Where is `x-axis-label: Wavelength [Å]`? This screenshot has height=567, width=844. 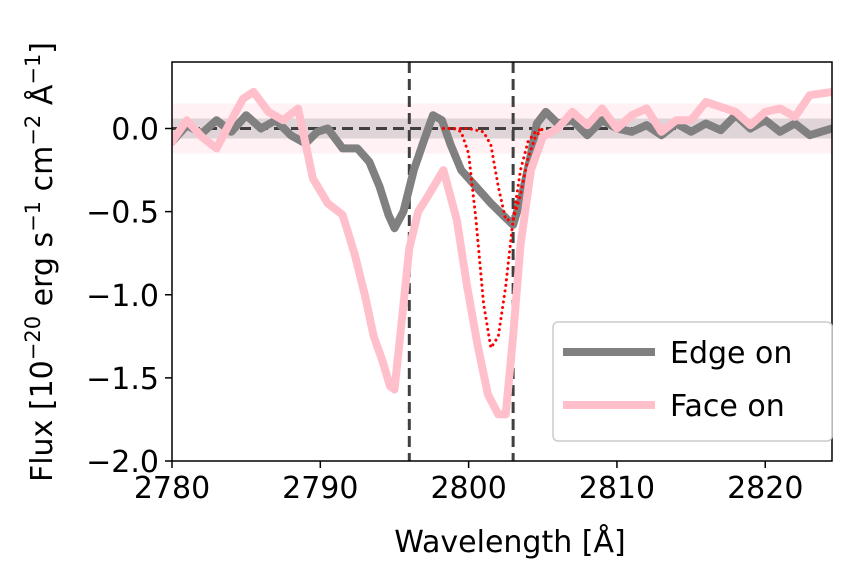
x-axis-label: Wavelength [Å] is located at coordinates (509, 542).